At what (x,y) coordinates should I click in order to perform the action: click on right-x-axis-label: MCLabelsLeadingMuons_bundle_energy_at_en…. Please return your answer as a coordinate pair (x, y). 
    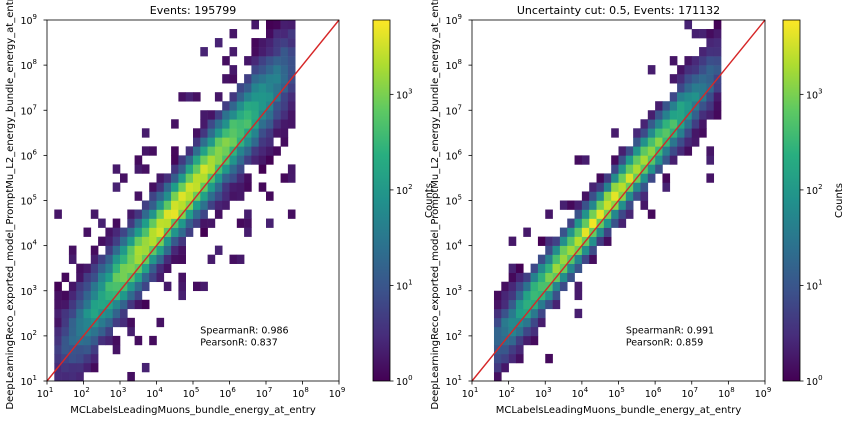
    Looking at the image, I should click on (619, 410).